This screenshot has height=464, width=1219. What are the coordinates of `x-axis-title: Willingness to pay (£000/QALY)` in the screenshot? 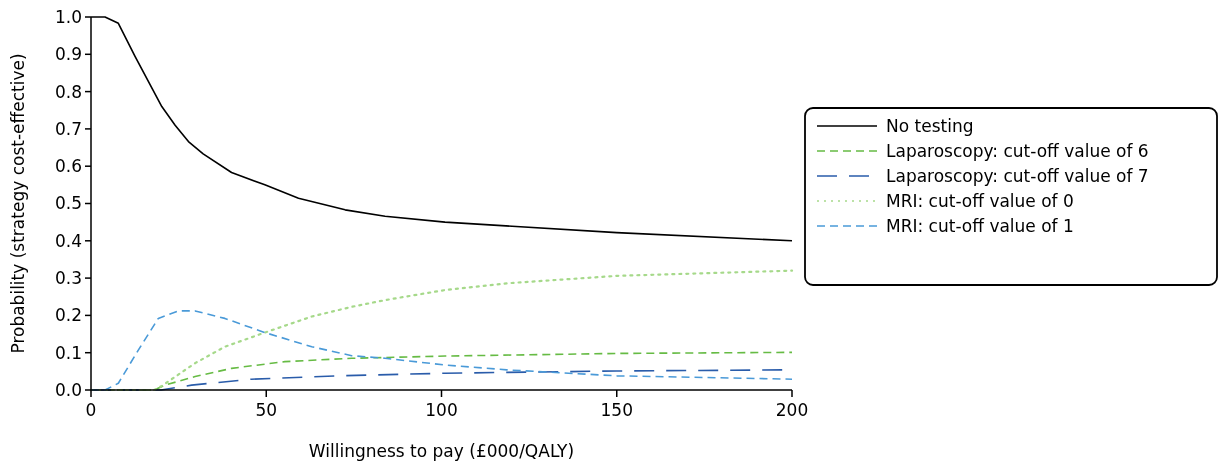 It's located at (441, 451).